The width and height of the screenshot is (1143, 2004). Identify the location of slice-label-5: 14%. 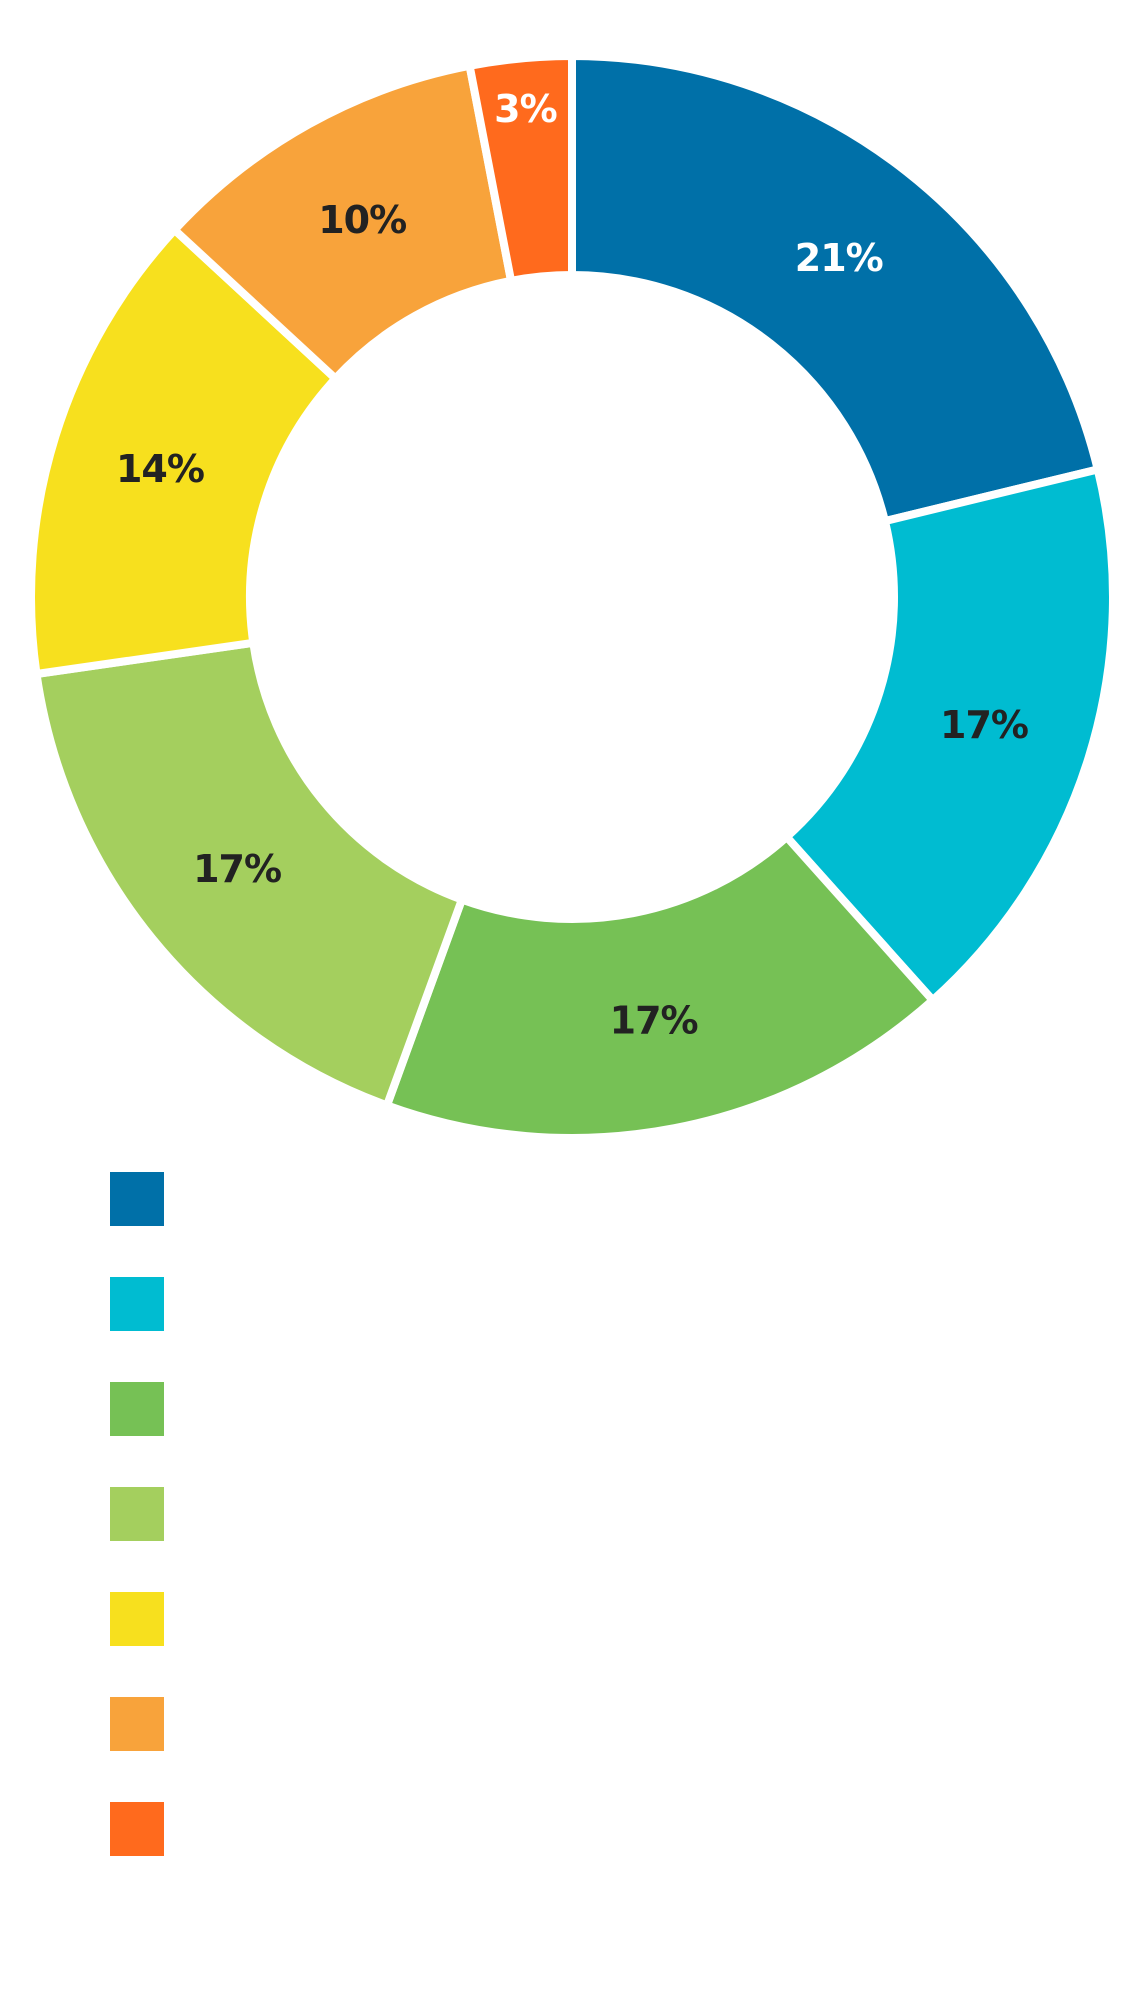
(160, 469).